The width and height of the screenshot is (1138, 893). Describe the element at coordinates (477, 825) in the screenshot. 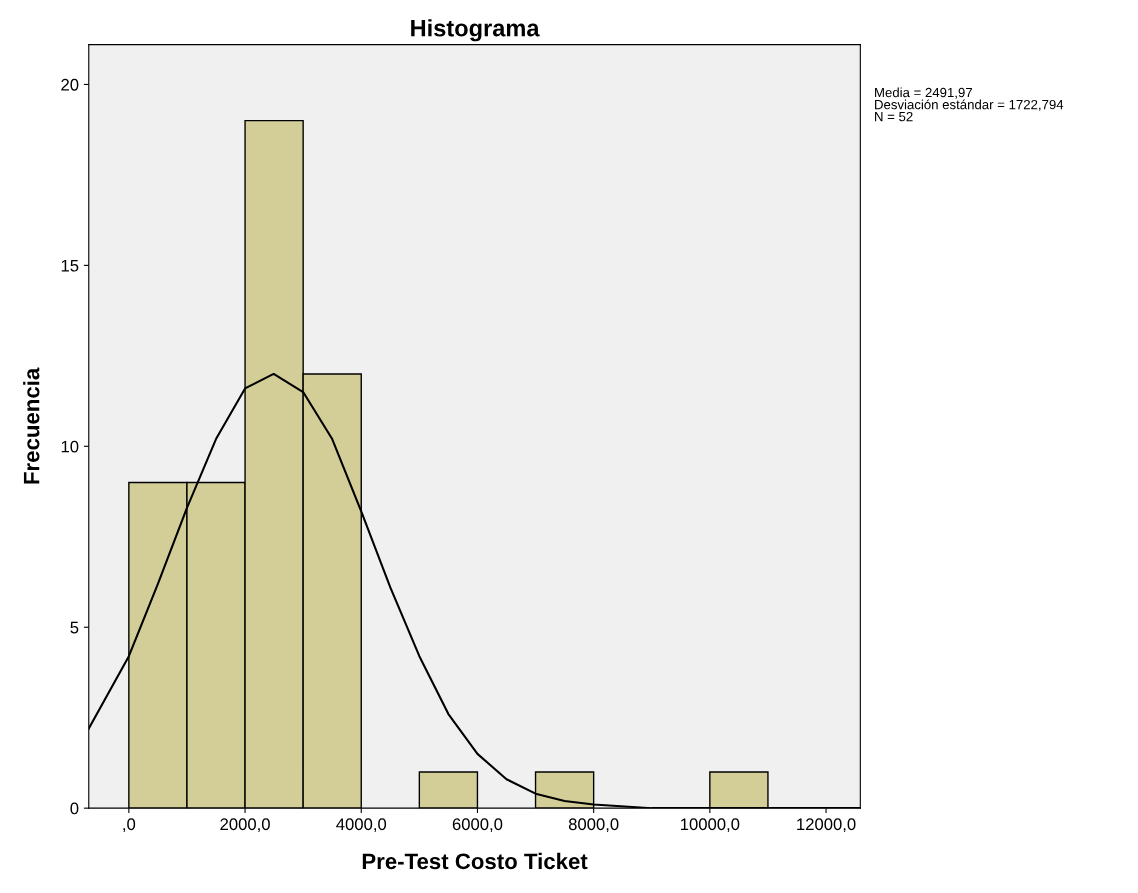

I see `x-tick-label: 6000,0` at that location.